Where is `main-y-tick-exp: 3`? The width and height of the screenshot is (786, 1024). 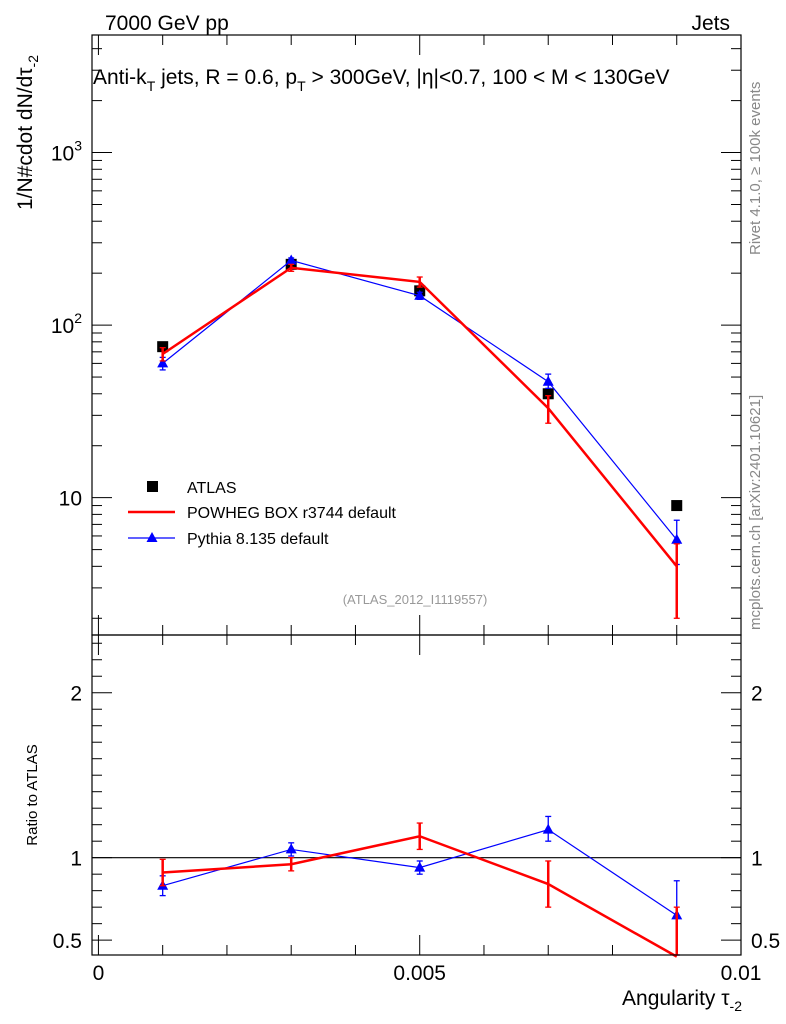
main-y-tick-exp: 3 is located at coordinates (78, 146).